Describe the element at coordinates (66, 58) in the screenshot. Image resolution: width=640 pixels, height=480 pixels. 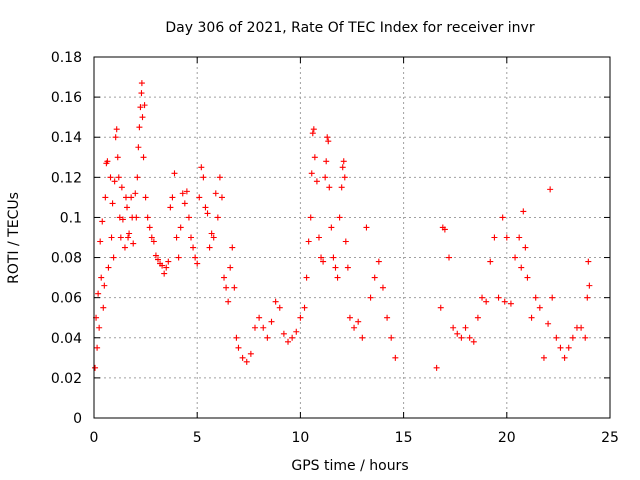
I see `y-tick-label: 0.18` at that location.